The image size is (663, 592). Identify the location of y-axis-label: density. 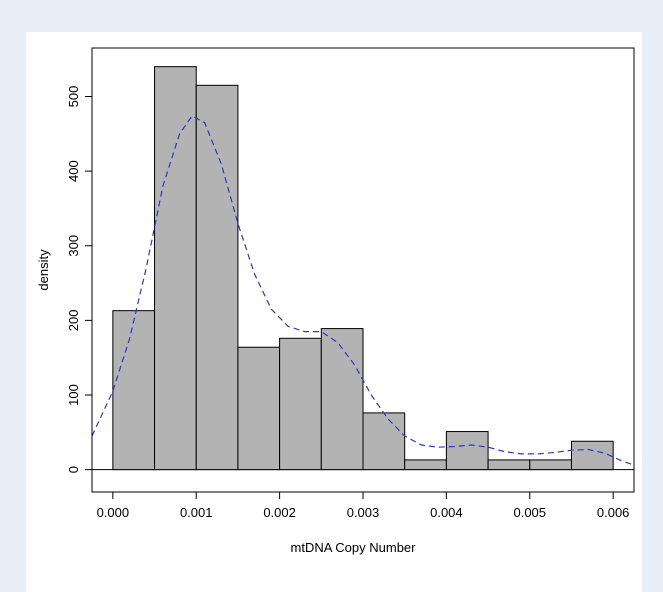
(43, 270).